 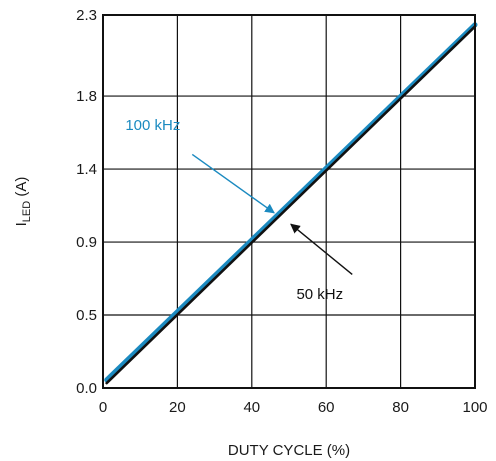 What do you see at coordinates (326, 407) in the screenshot?
I see `x-tick-label: 60` at bounding box center [326, 407].